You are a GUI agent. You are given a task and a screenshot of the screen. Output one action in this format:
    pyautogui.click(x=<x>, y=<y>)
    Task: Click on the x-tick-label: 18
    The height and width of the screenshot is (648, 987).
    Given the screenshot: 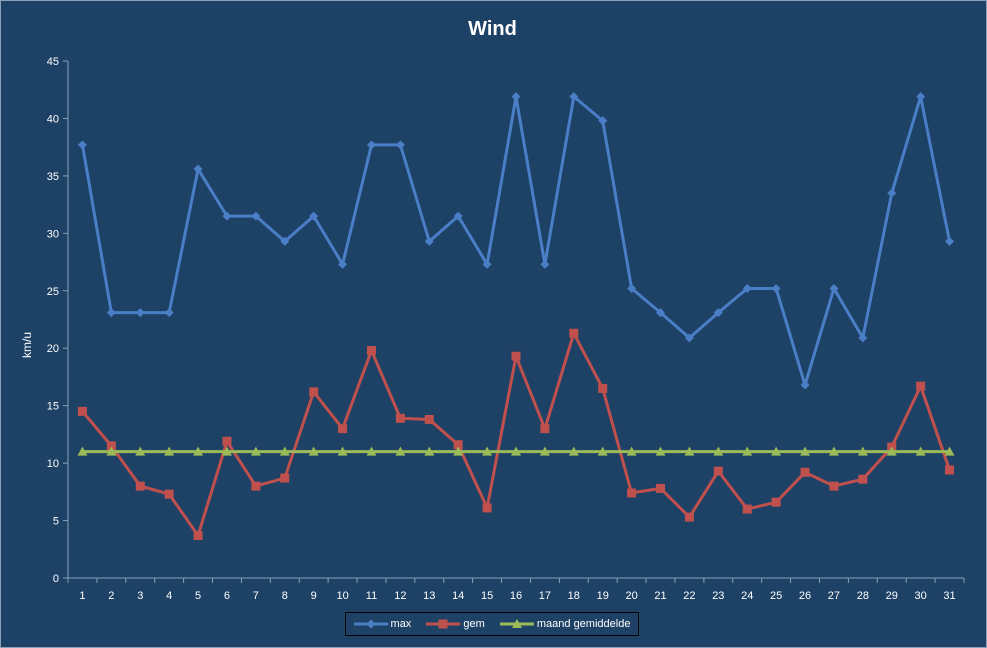 What is the action you would take?
    pyautogui.click(x=574, y=596)
    